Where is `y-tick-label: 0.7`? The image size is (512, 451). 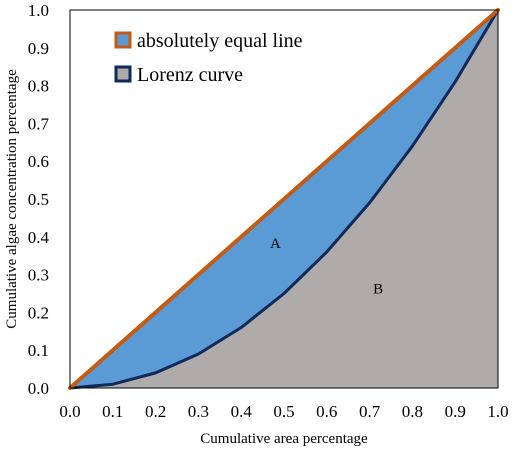
y-tick-label: 0.7 is located at coordinates (39, 123).